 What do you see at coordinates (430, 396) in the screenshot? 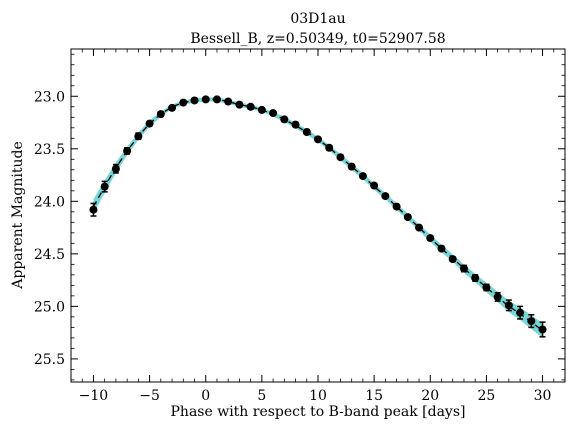
I see `x-tick-label: 20` at bounding box center [430, 396].